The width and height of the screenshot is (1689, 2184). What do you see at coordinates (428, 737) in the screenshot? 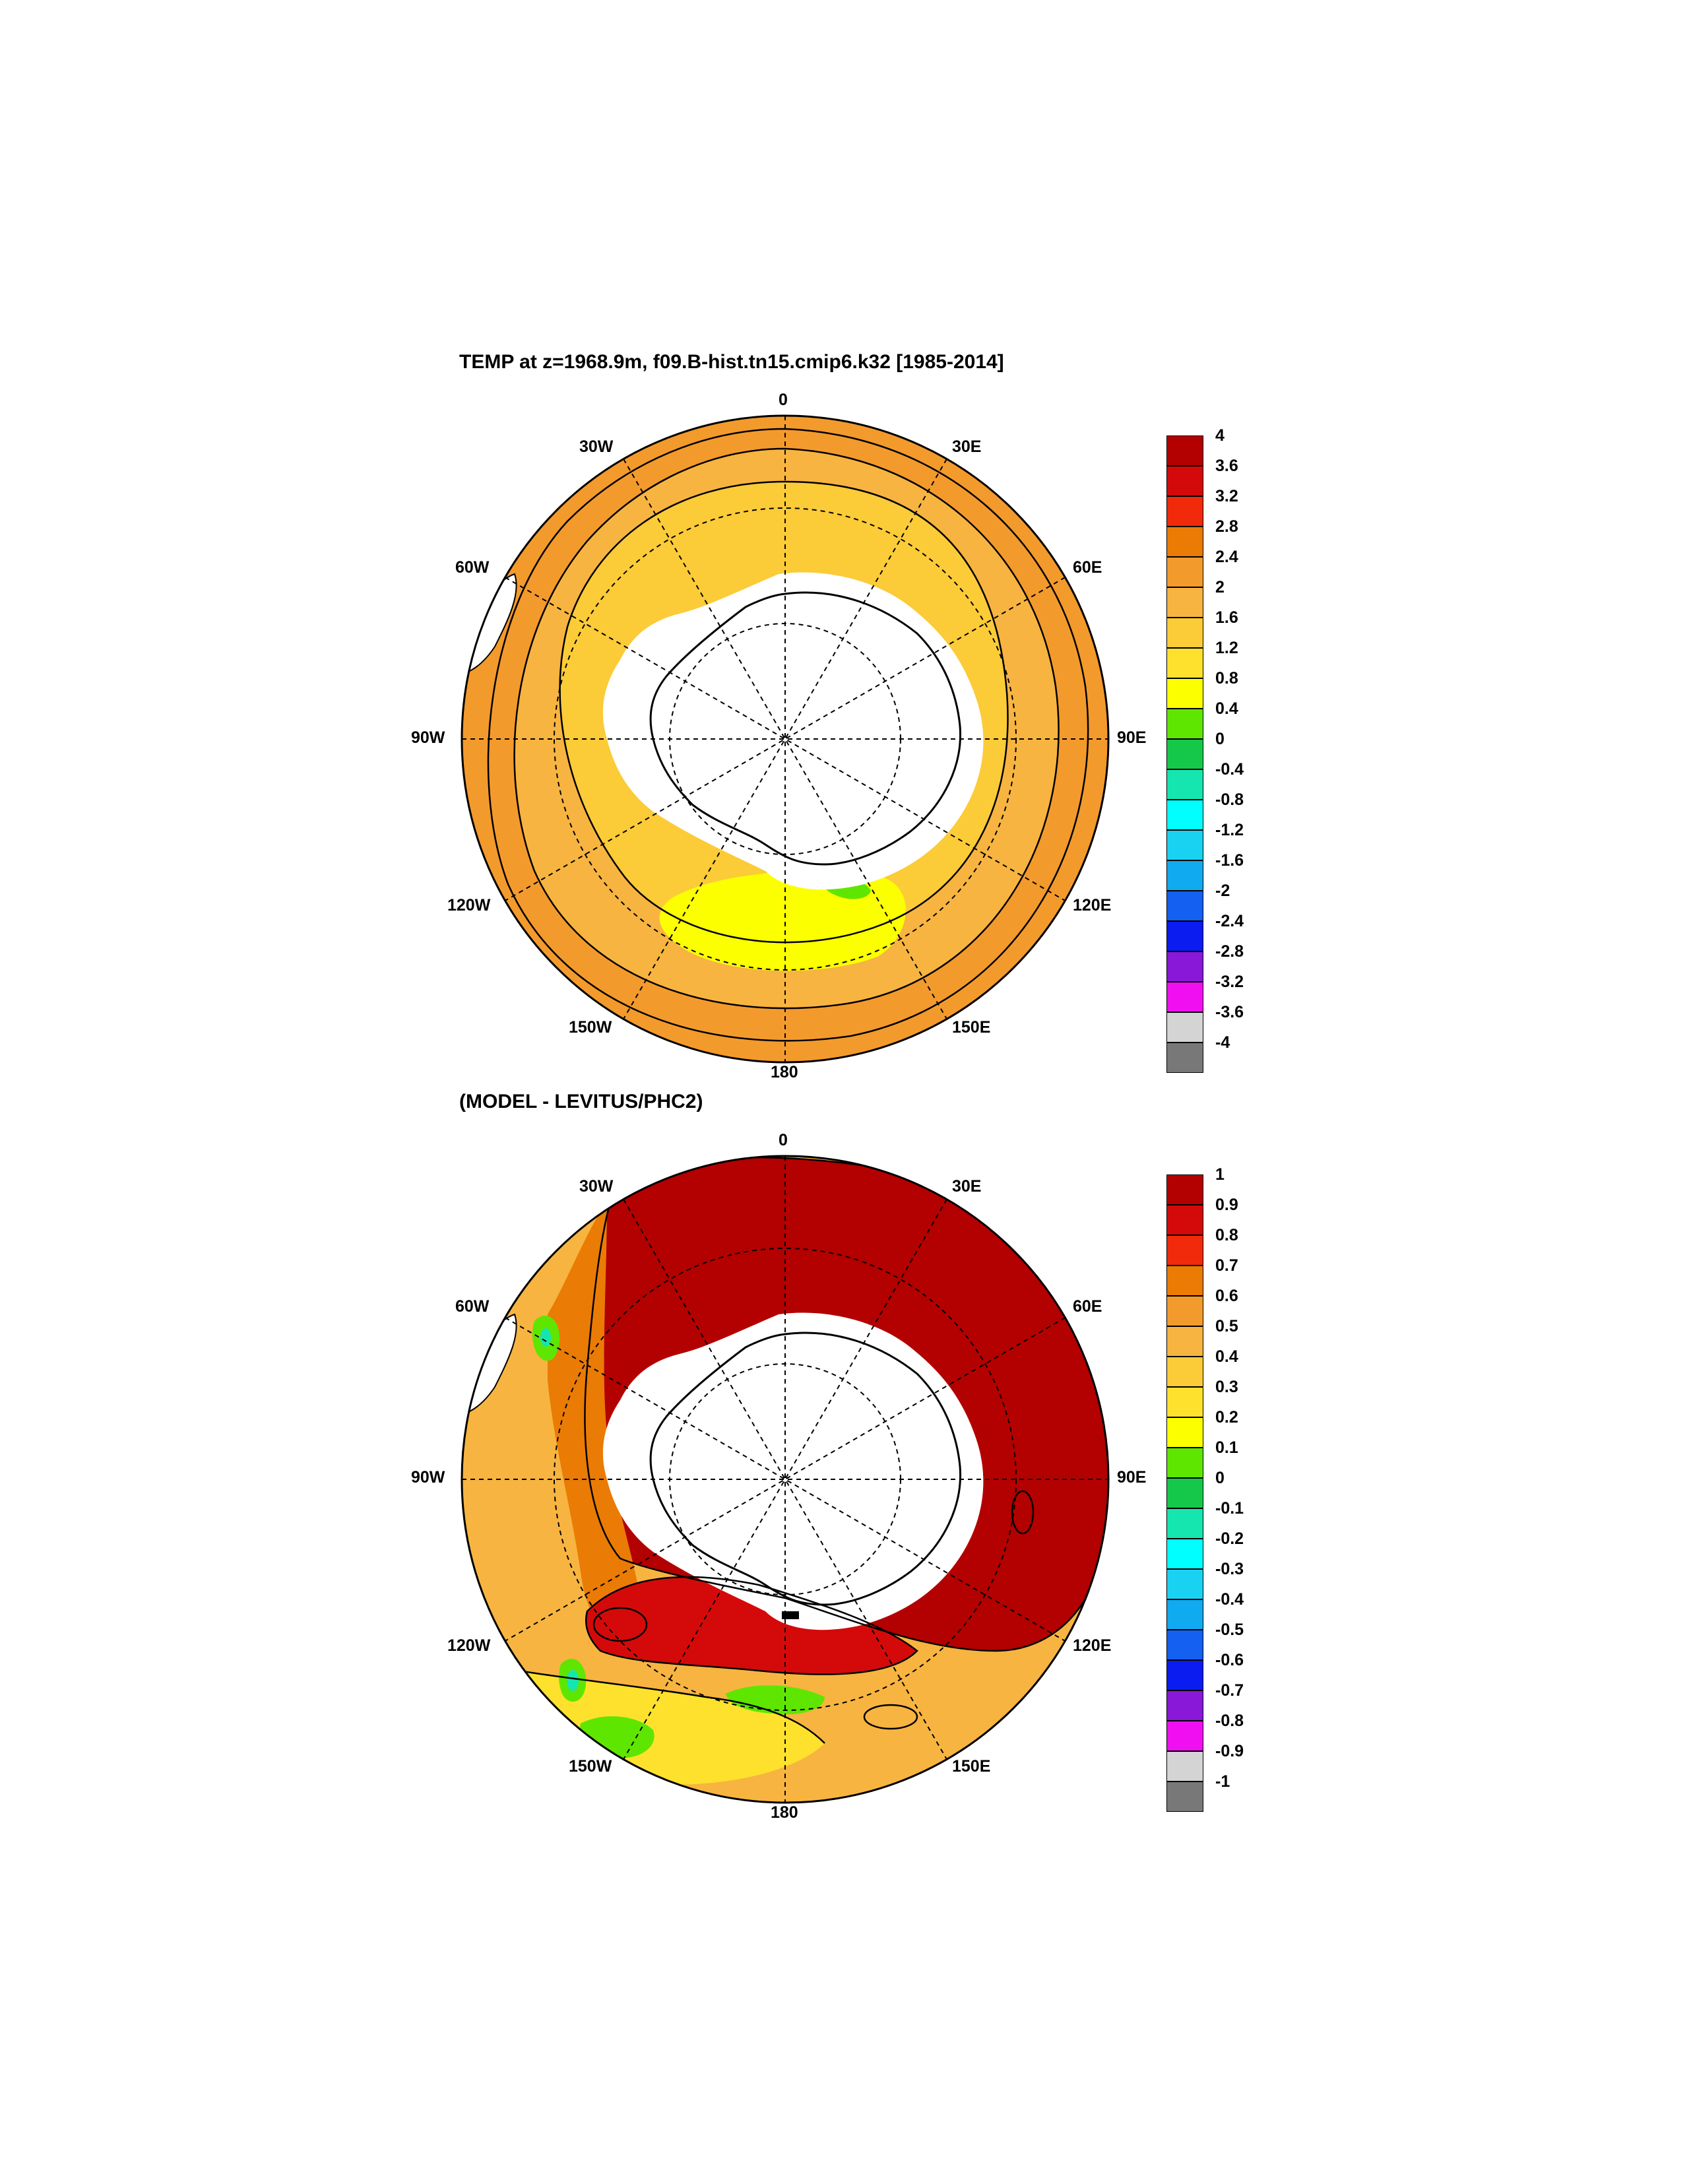
I see `top-lon-label-90w: 90W` at bounding box center [428, 737].